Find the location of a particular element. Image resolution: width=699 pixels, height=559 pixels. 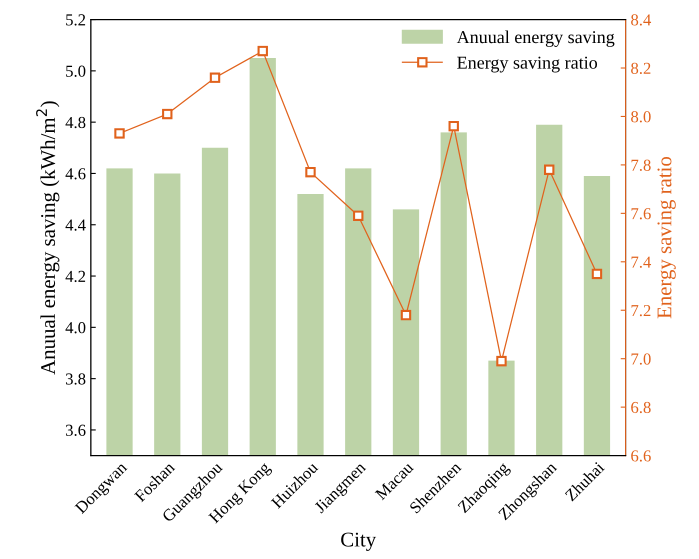

y2-tick-label: 8.2 is located at coordinates (640, 68).